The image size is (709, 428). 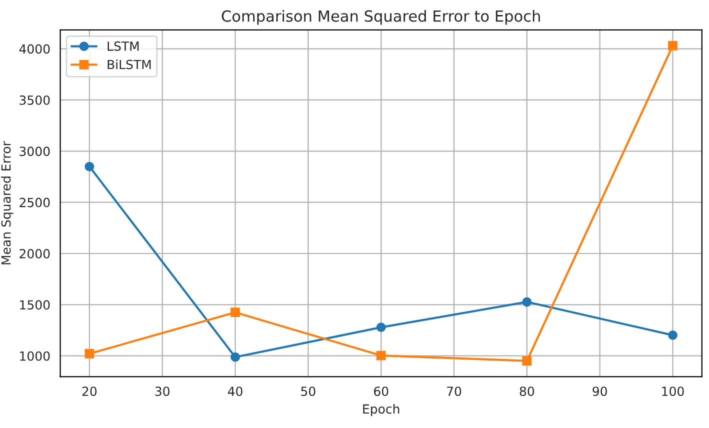 What do you see at coordinates (34, 49) in the screenshot?
I see `y-tick-label: 4000` at bounding box center [34, 49].